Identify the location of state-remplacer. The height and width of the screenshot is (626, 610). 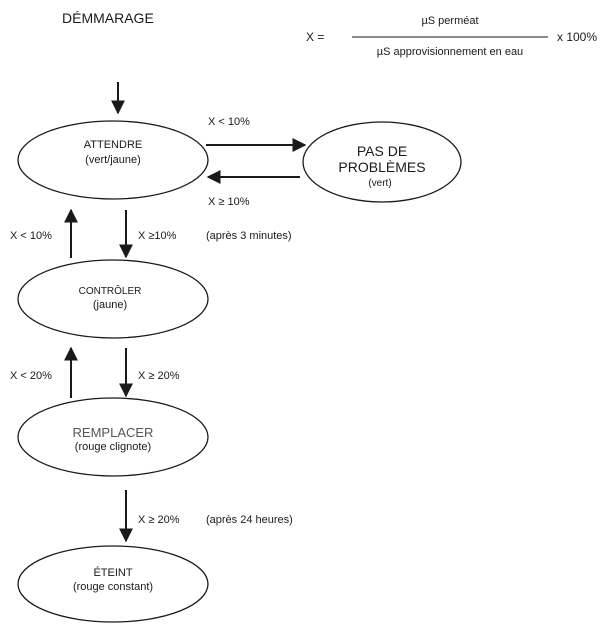
(113, 437).